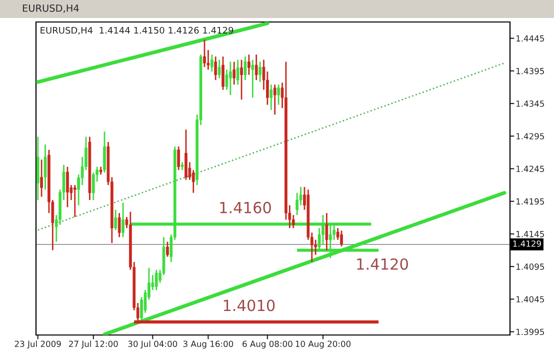  I want to click on x-tick-label: 3 Aug 16:00, so click(208, 344).